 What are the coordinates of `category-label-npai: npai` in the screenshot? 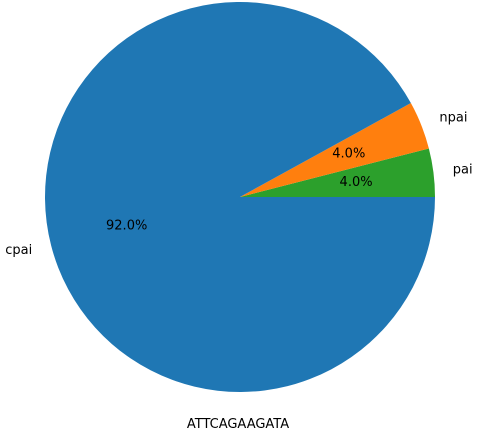 It's located at (453, 118).